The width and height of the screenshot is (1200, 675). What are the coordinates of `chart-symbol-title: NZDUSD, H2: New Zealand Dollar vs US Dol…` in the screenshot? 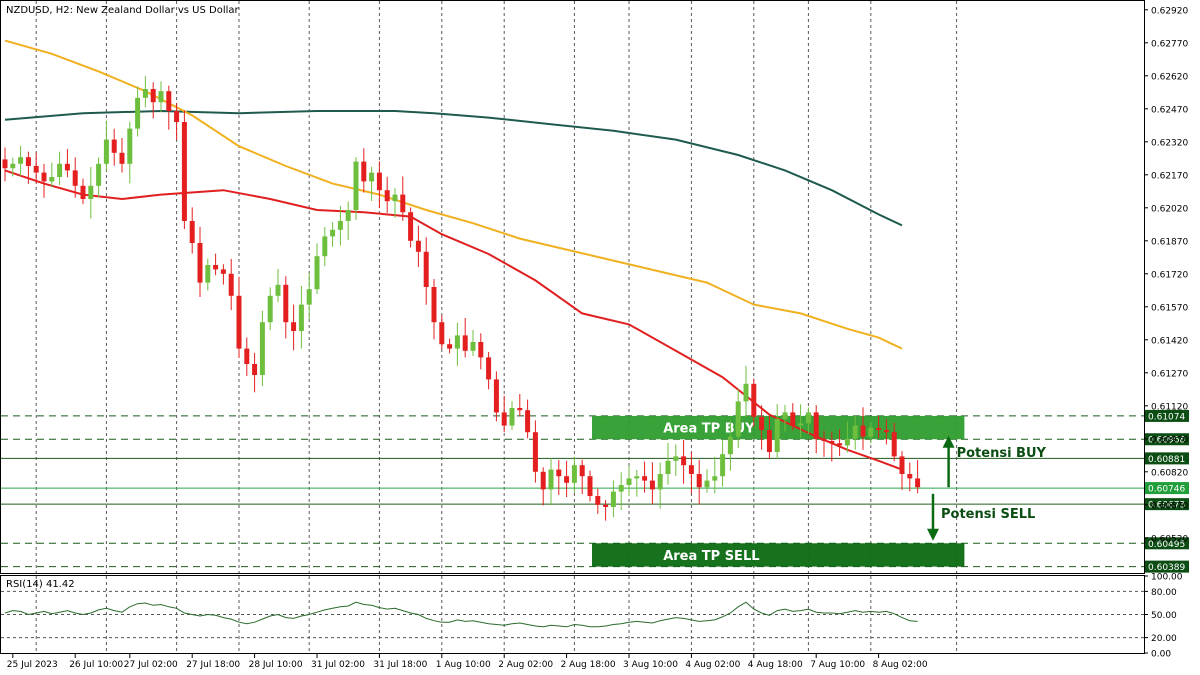 It's located at (123, 10).